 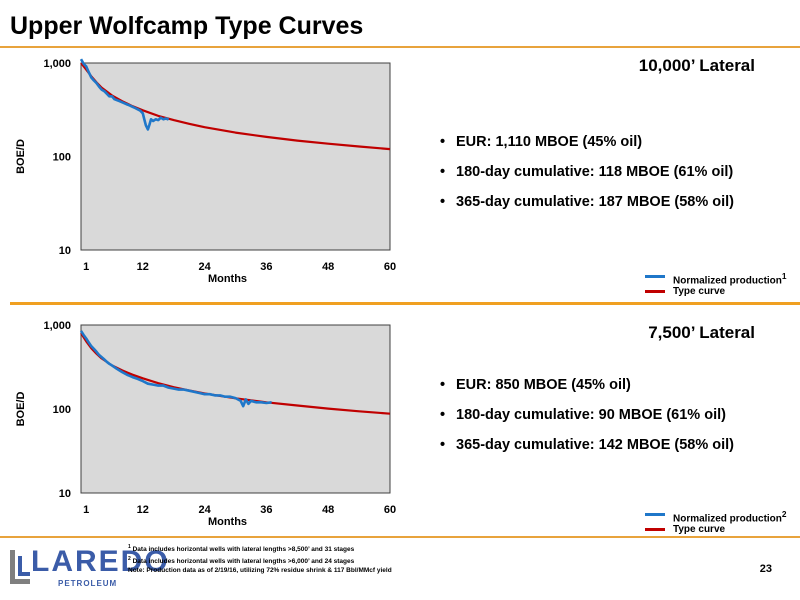 I want to click on page-number: 23, so click(x=765, y=569).